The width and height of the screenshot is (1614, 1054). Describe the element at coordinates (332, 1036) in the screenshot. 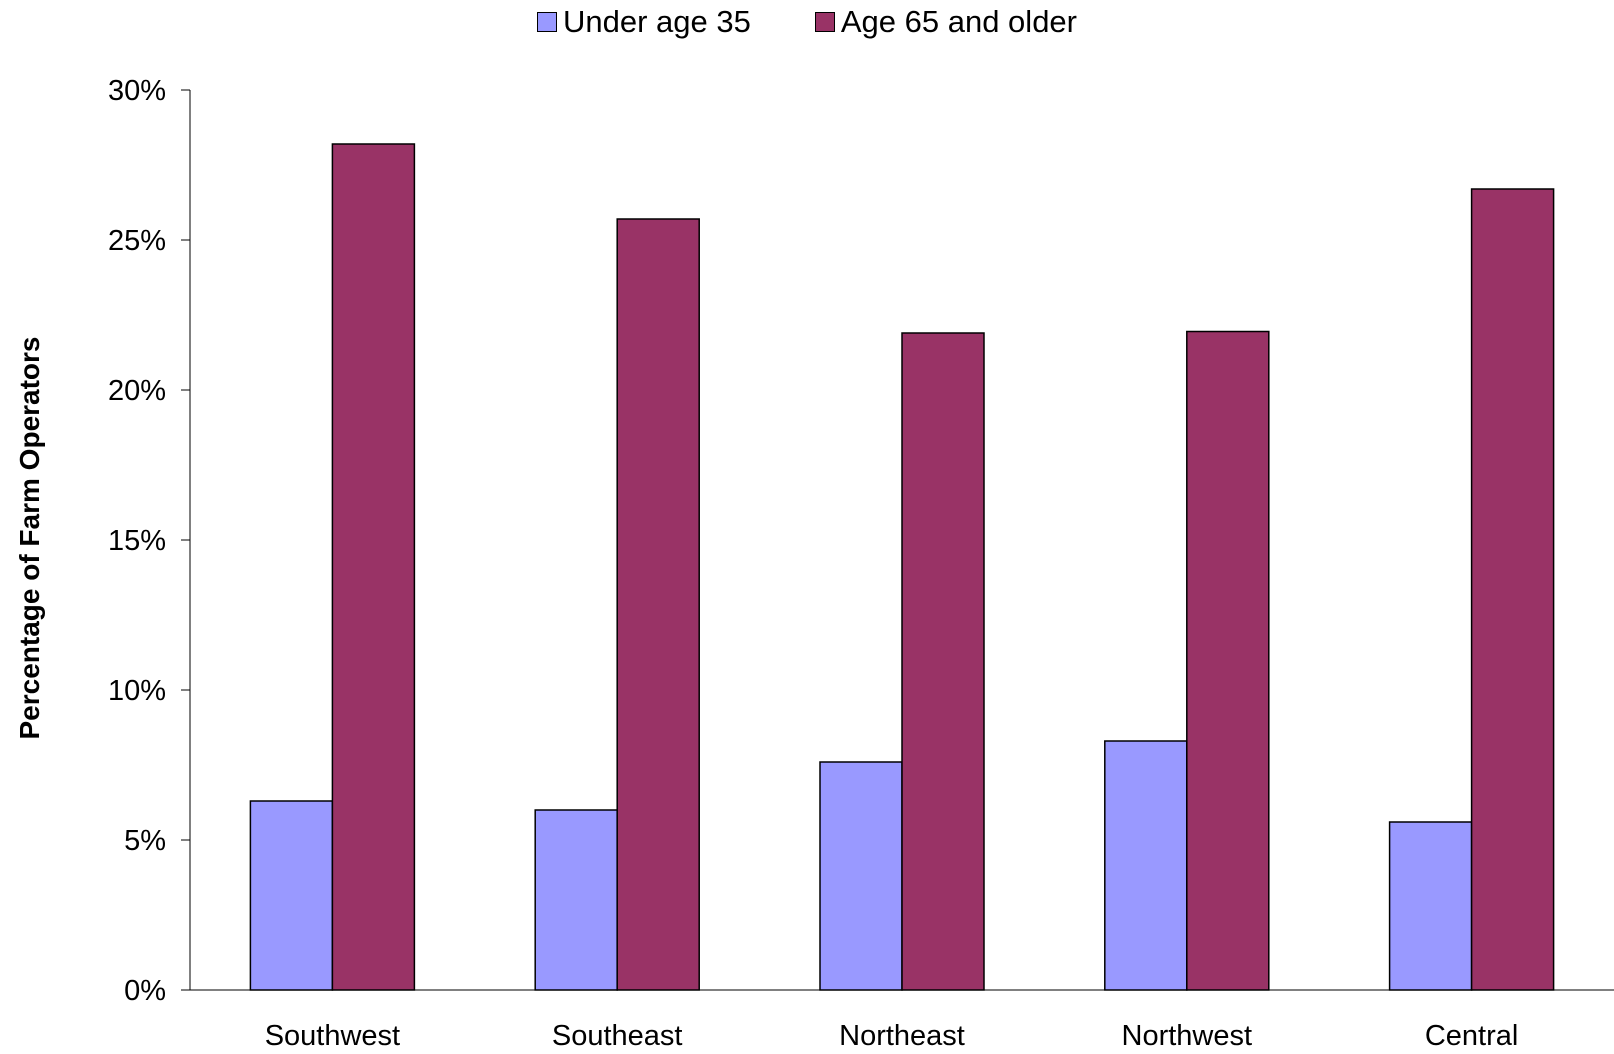

I see `x-tick-label: Southwest` at that location.